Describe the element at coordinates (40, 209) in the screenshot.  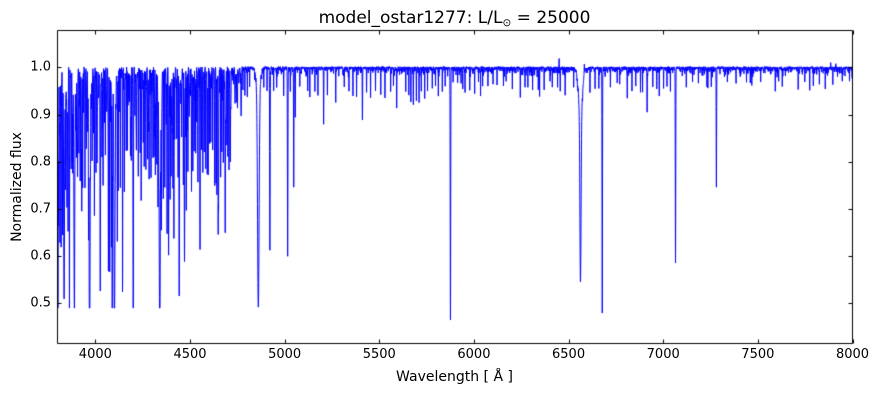
I see `y-tick-label-0.7: 0.7` at that location.